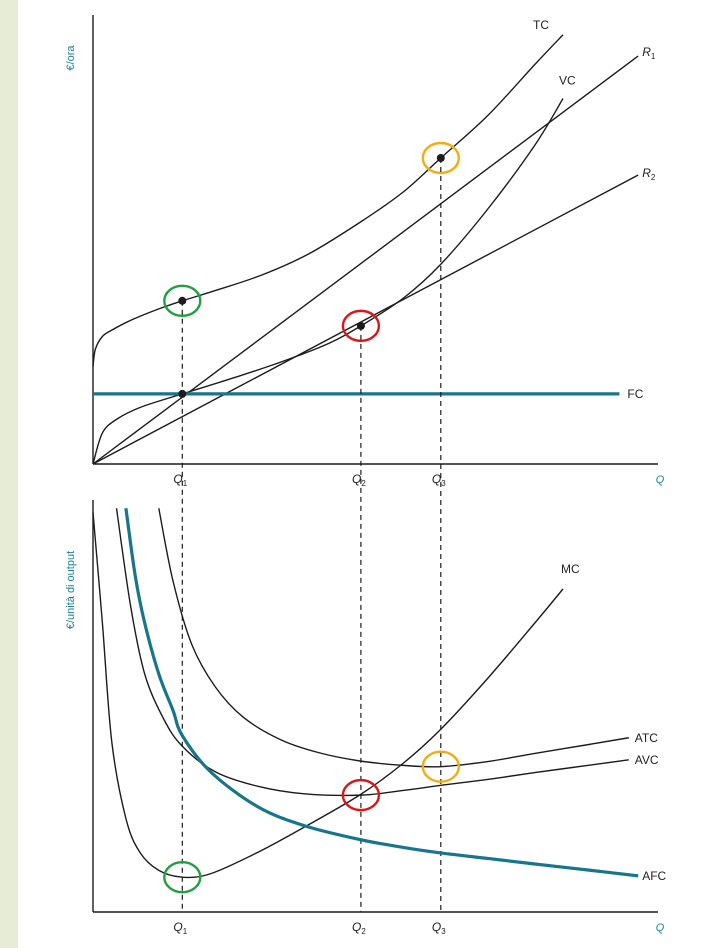 The image size is (705, 948). I want to click on series-label: FC, so click(635, 394).